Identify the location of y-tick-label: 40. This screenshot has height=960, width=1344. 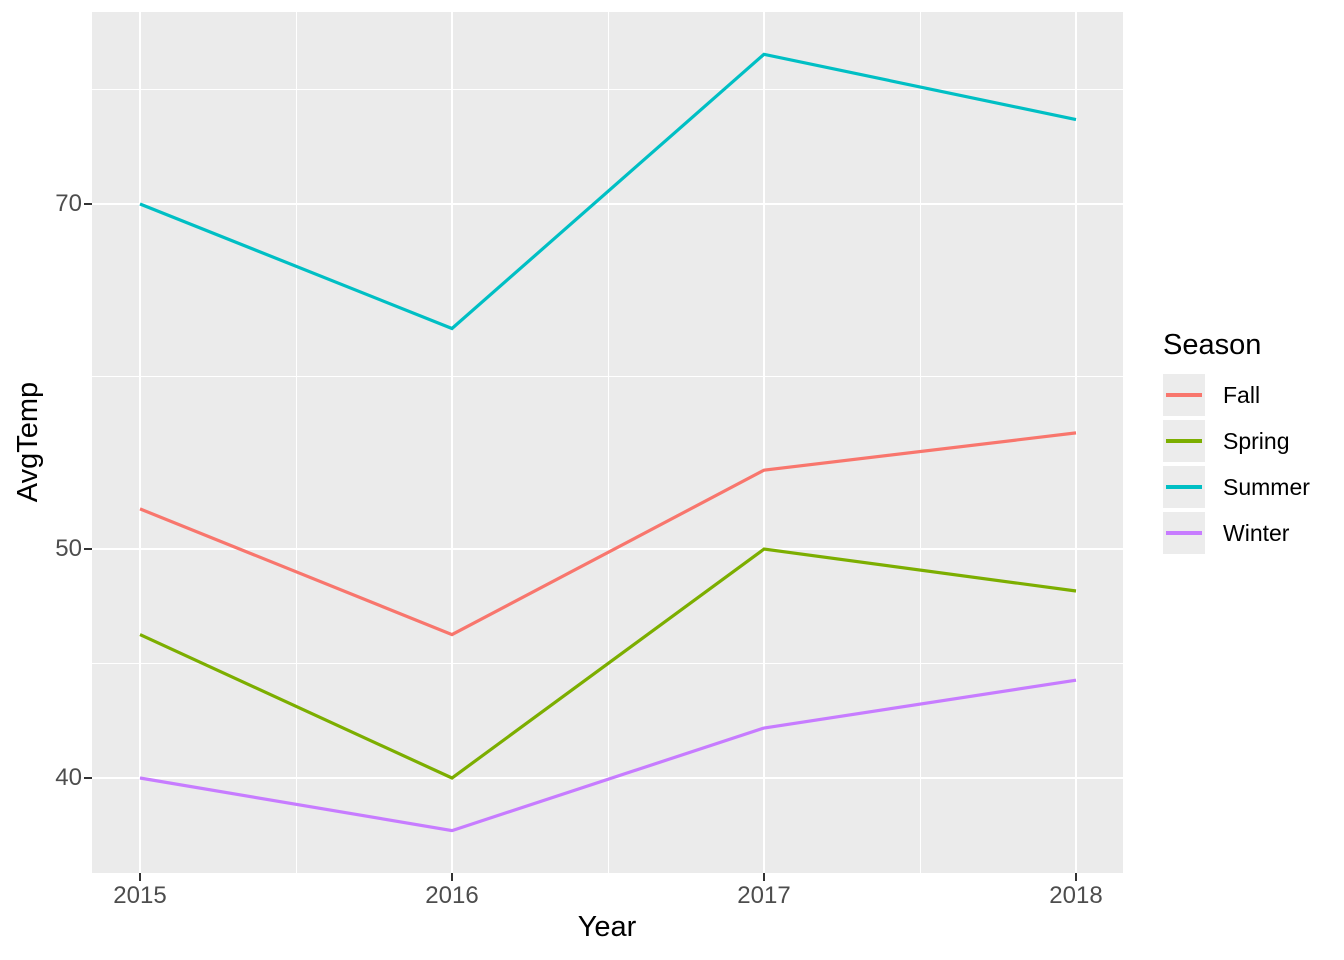
(68, 777).